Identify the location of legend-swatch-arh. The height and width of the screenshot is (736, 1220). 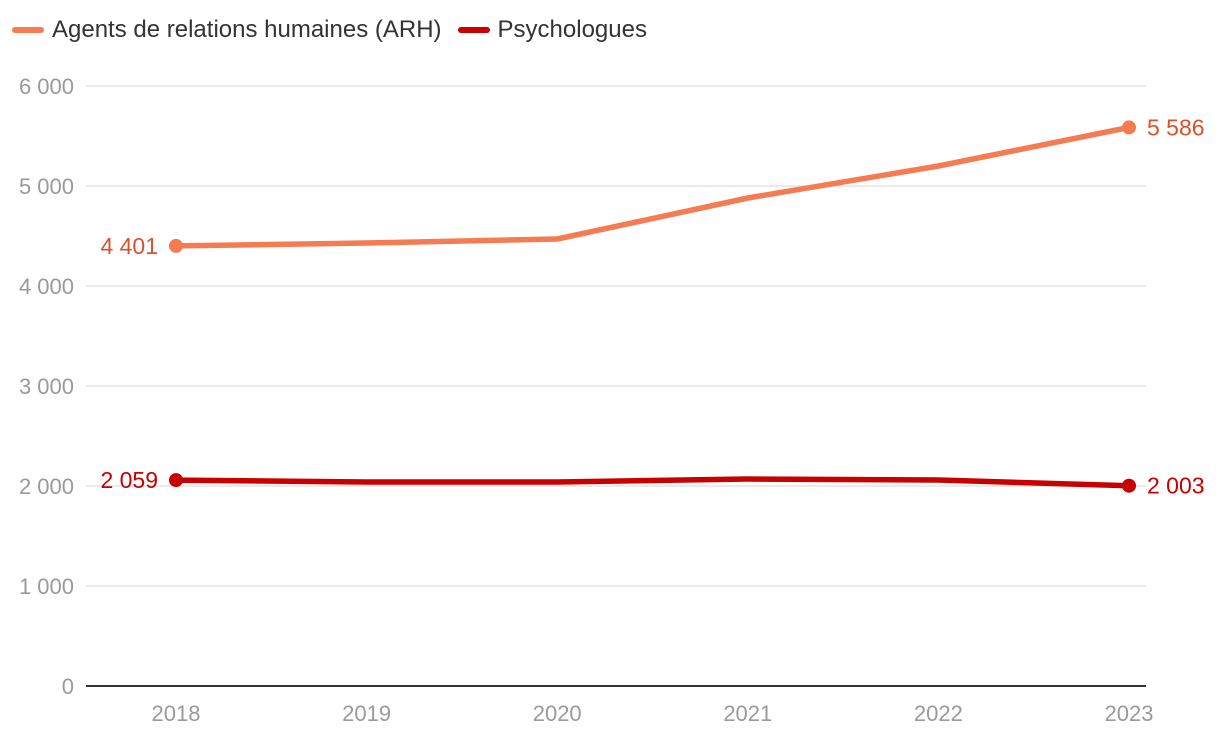
(28, 30).